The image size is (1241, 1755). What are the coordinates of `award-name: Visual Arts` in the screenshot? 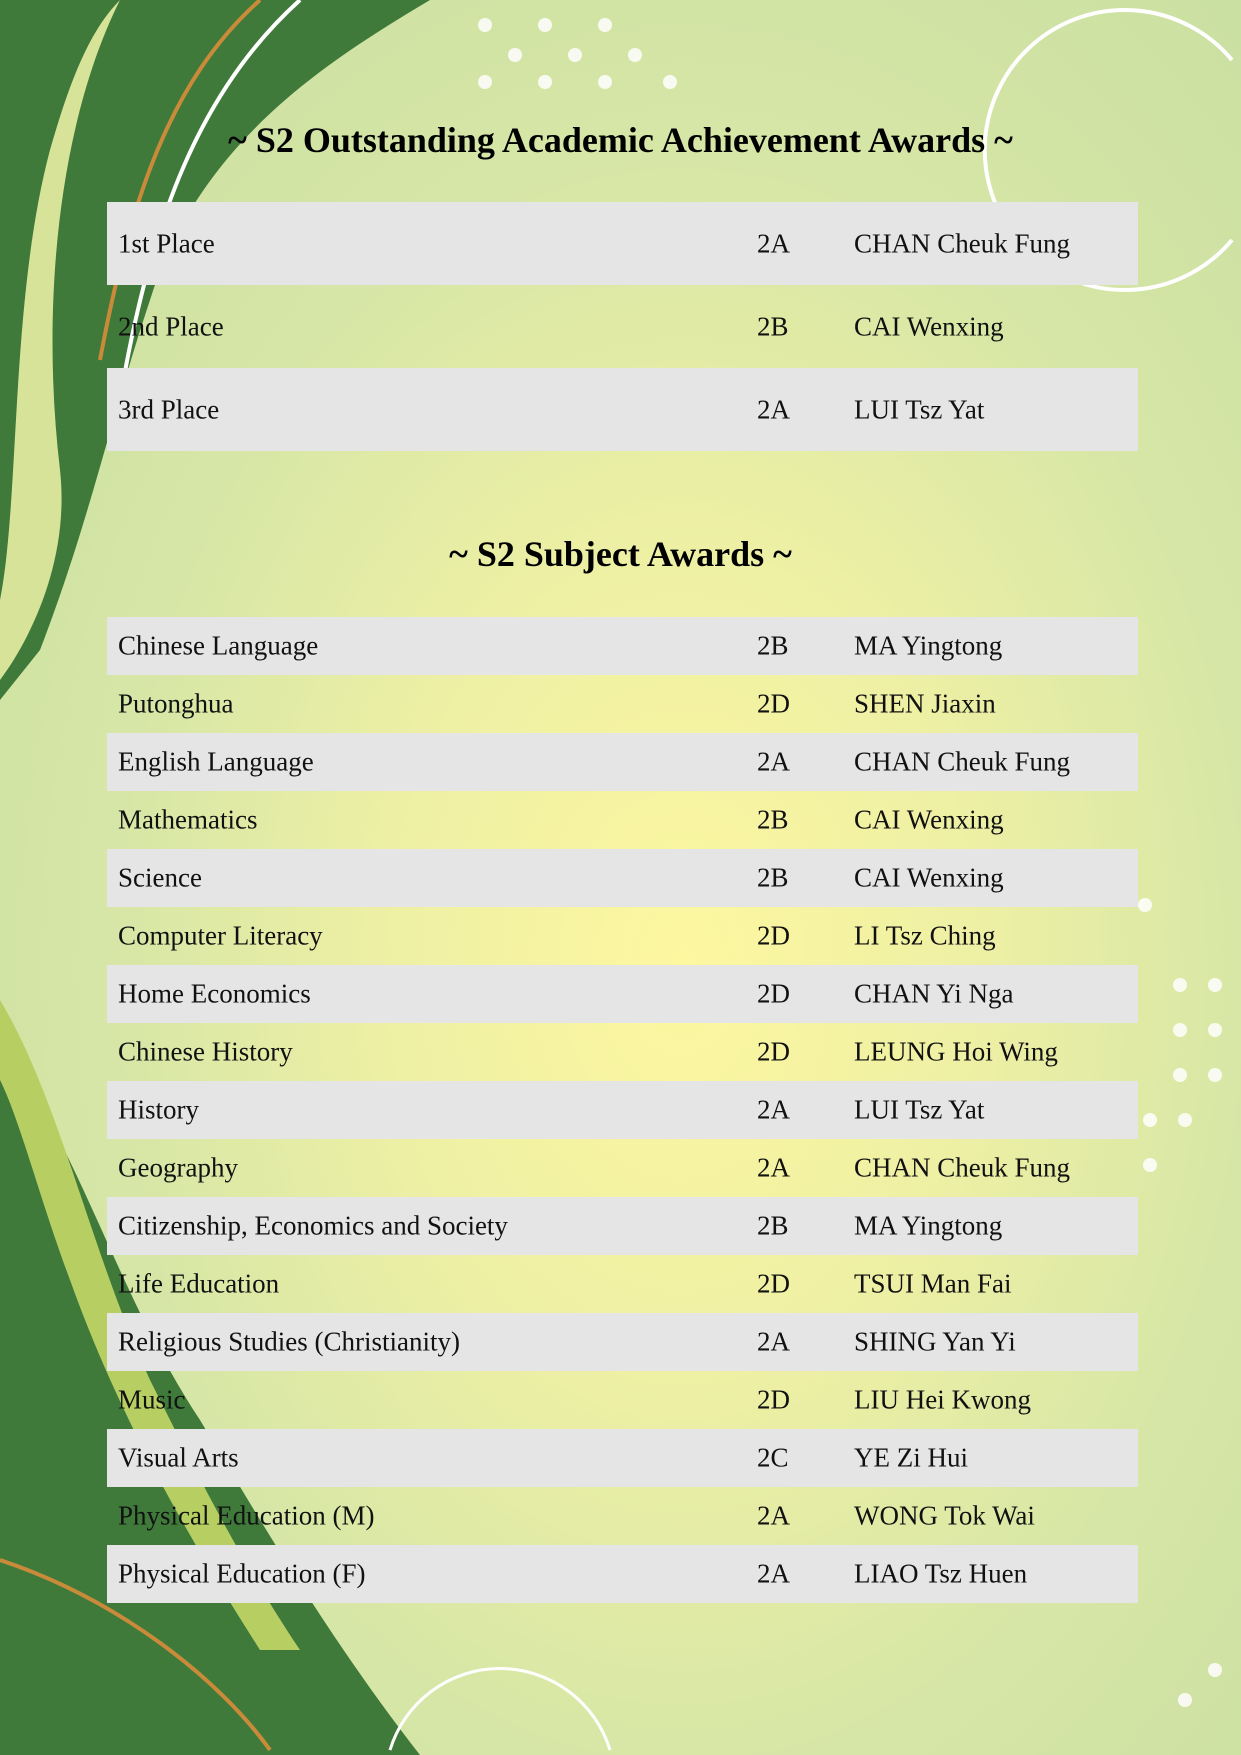 It's located at (178, 1457).